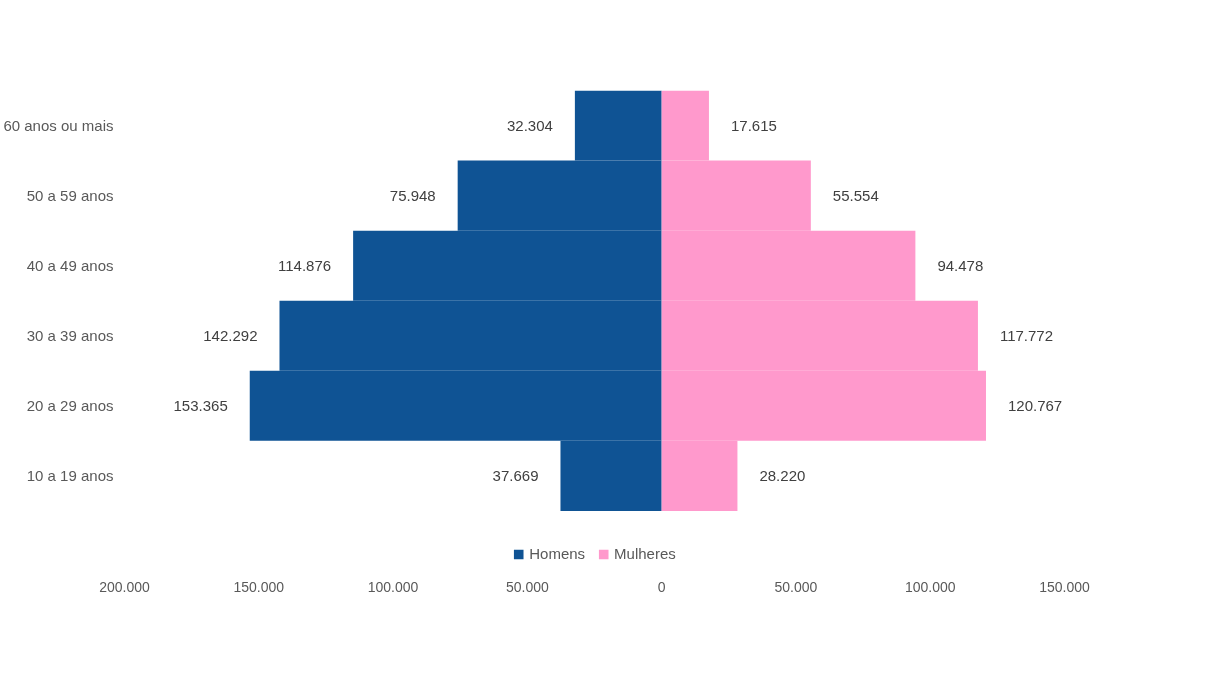 The height and width of the screenshot is (689, 1205). What do you see at coordinates (661, 586) in the screenshot?
I see `x-tick-label: 0` at bounding box center [661, 586].